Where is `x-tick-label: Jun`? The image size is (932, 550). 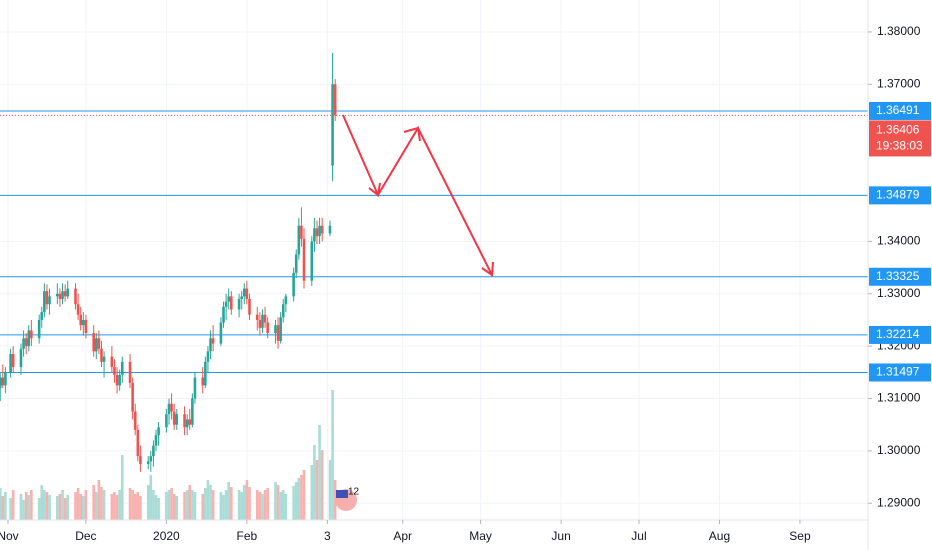
x-tick-label: Jun is located at coordinates (560, 536).